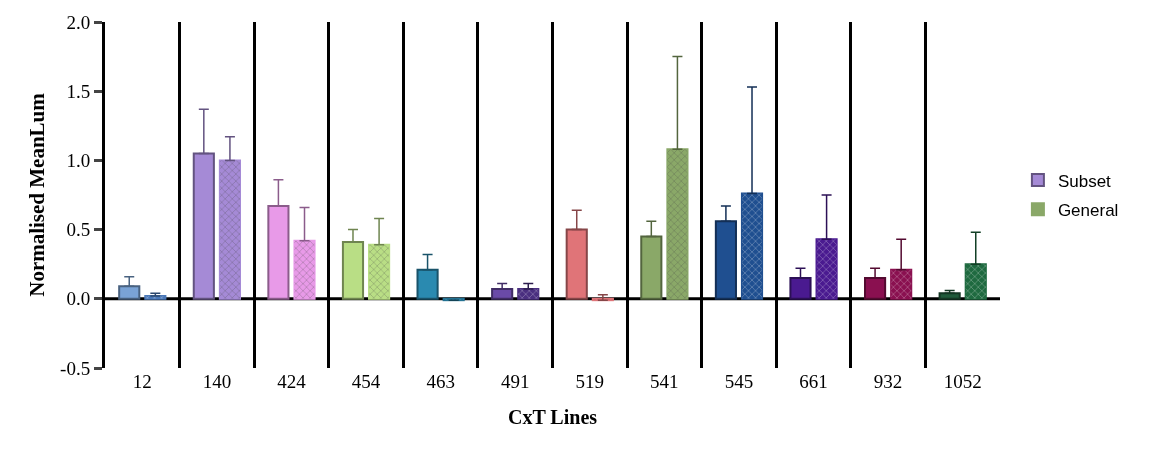  What do you see at coordinates (37, 194) in the screenshot?
I see `y-axis-title: Normalised MeanLum` at bounding box center [37, 194].